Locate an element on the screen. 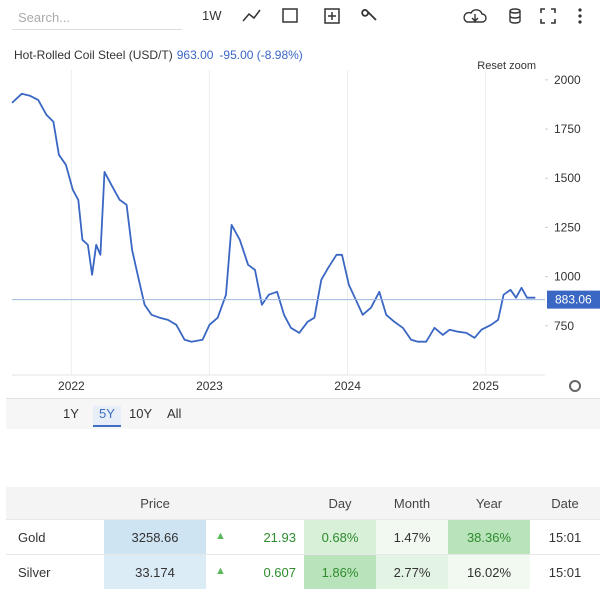 The height and width of the screenshot is (600, 600). price-cell: 3258.66 is located at coordinates (155, 537).